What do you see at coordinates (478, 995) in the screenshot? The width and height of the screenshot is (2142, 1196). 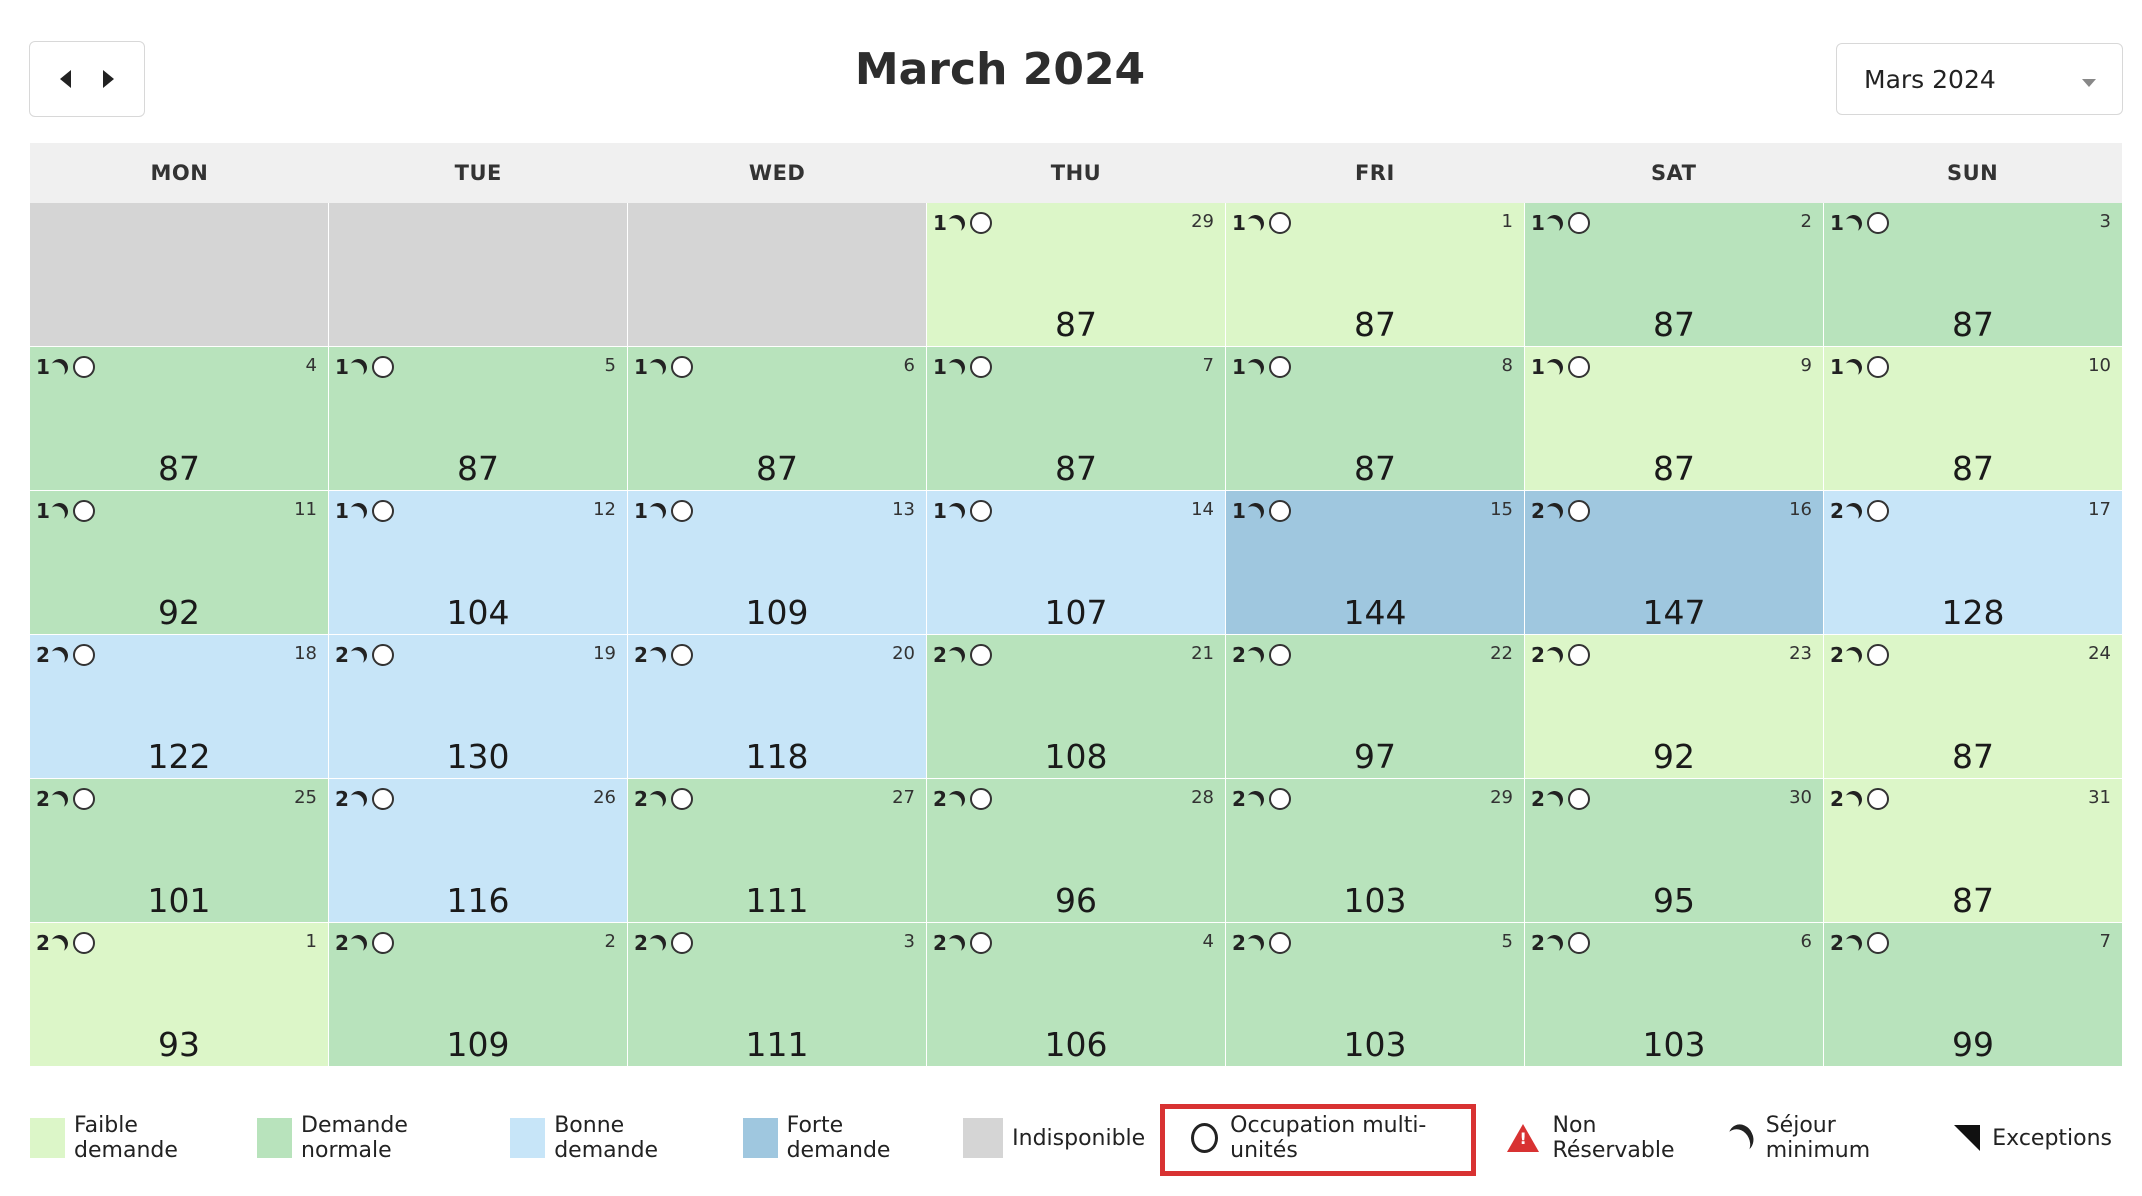 I see `calendar-day: 2 2 109` at bounding box center [478, 995].